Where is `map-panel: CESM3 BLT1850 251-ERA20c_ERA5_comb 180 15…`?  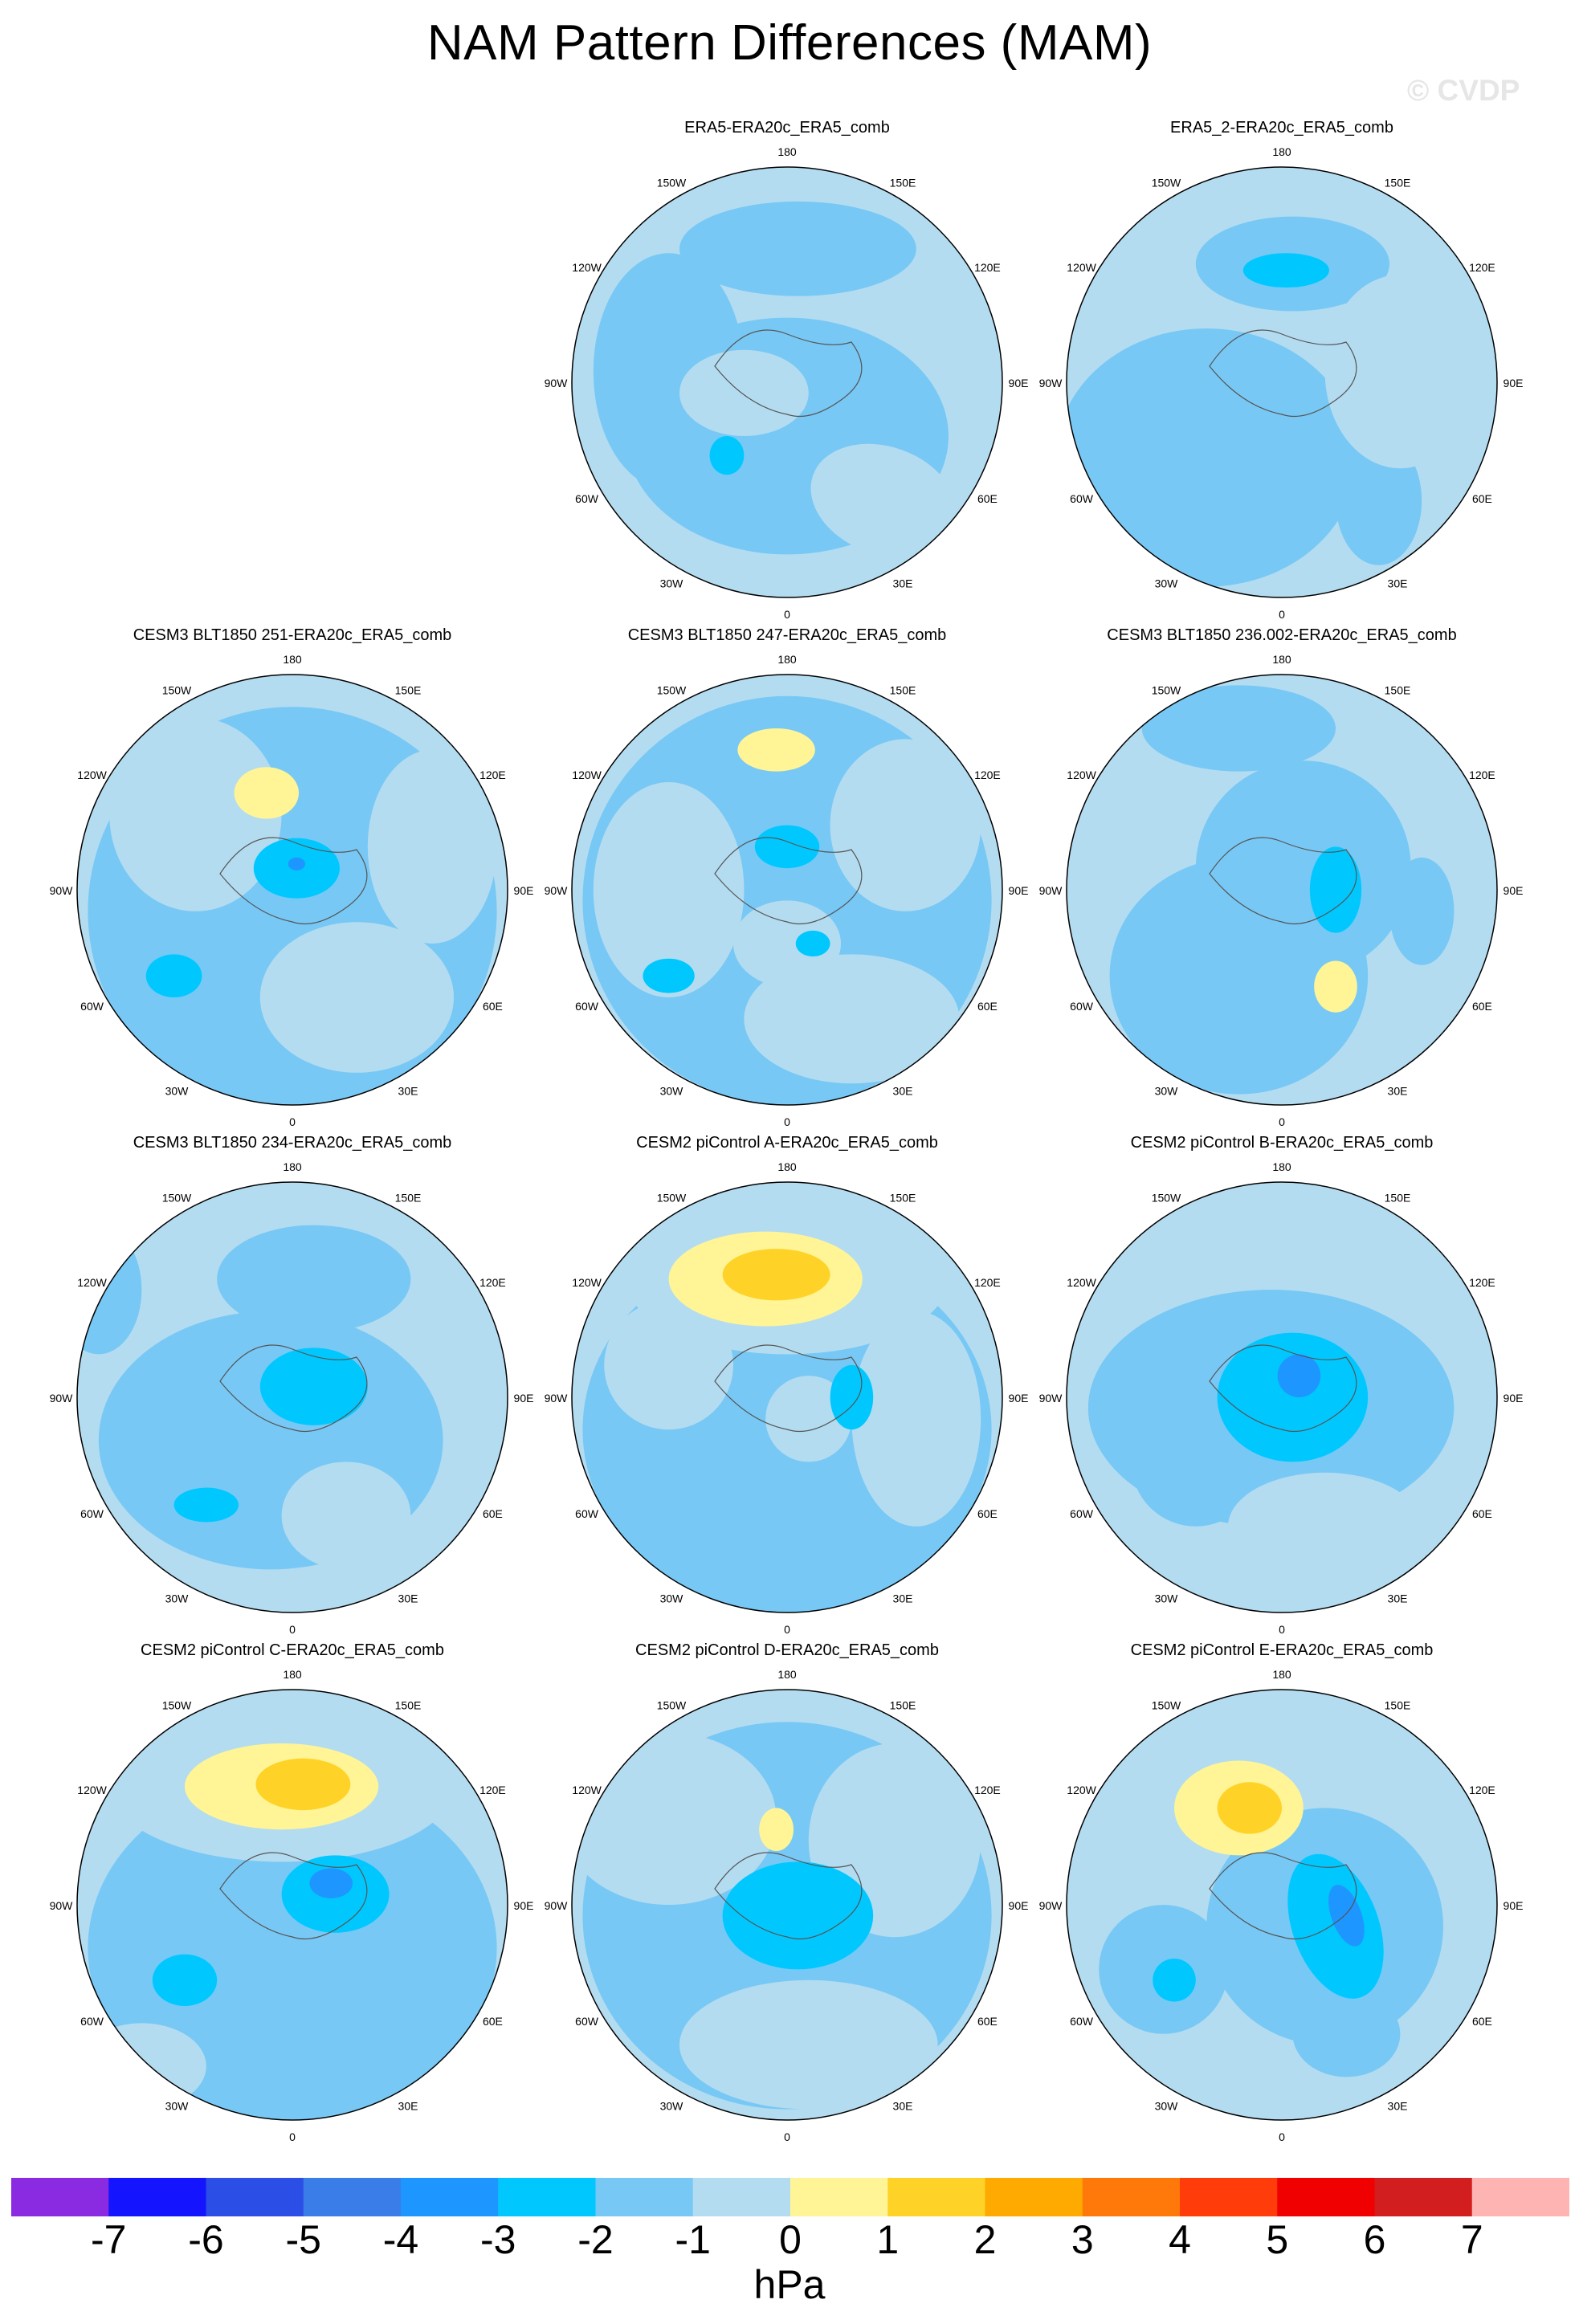
map-panel: CESM3 BLT1850 251-ERA20c_ERA5_comb 180 15… is located at coordinates (292, 879).